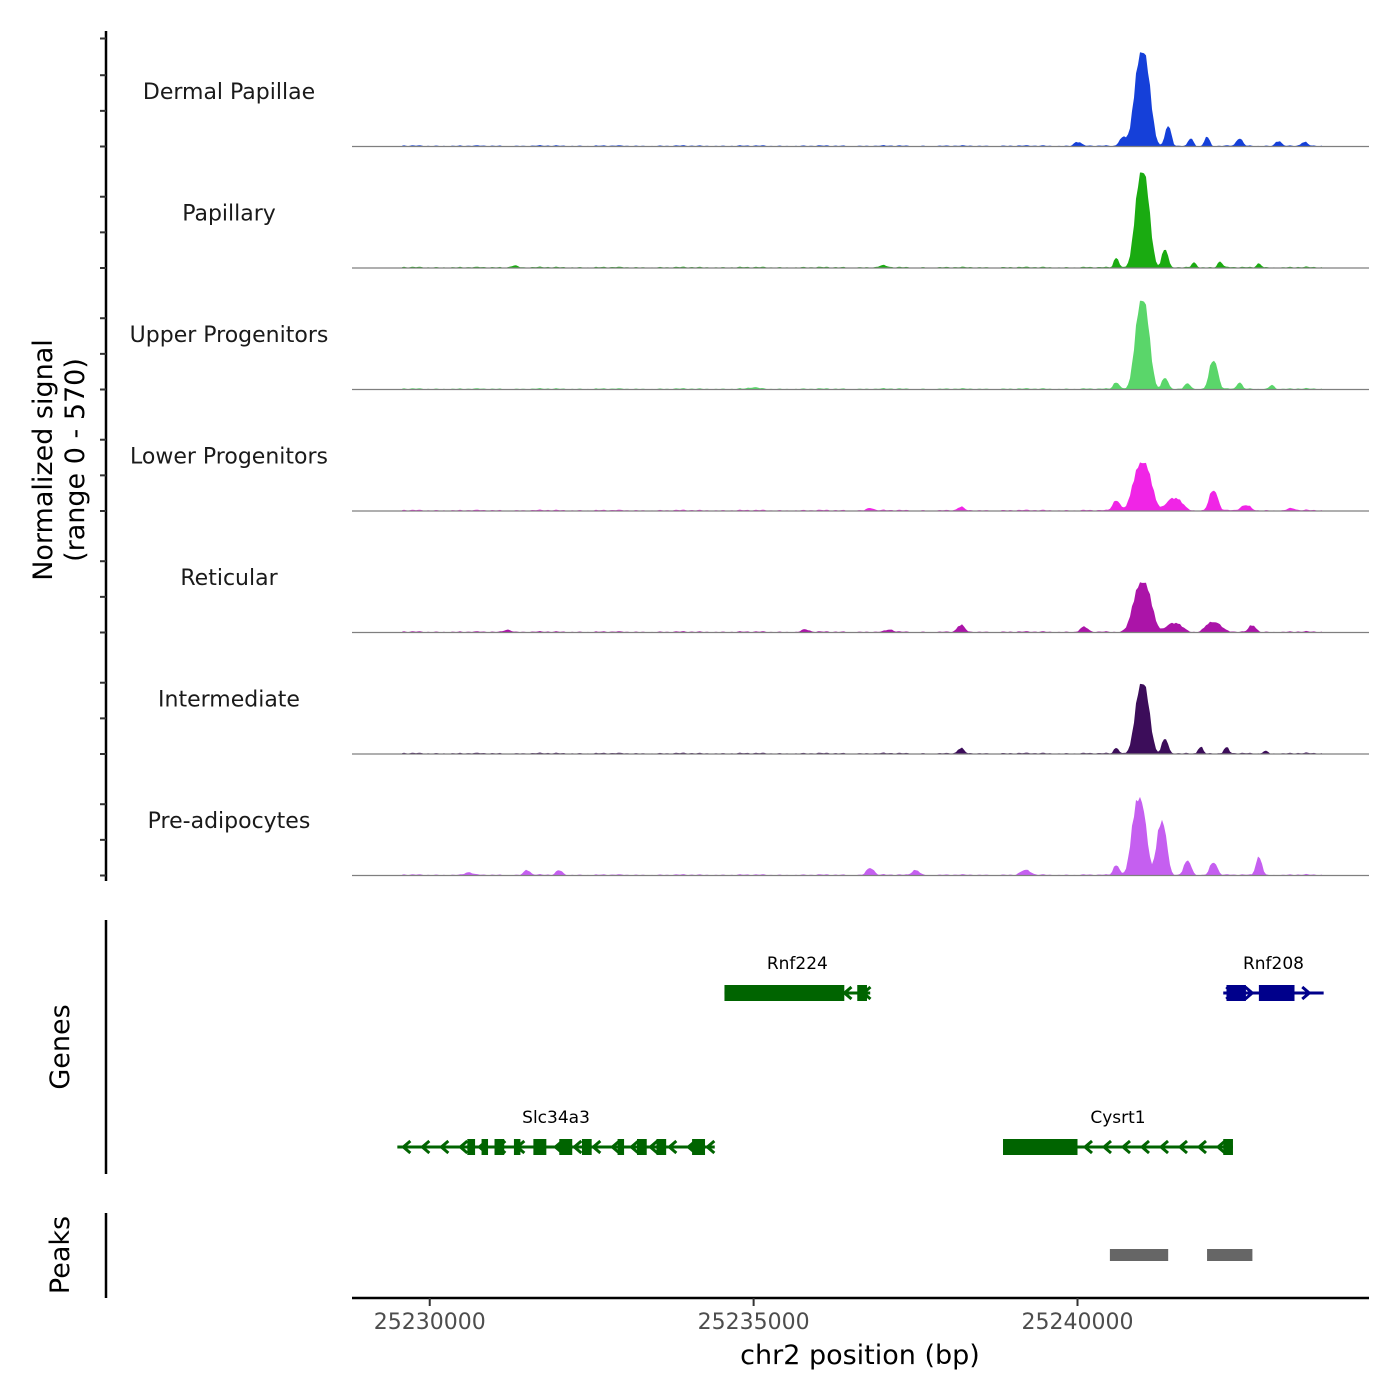  Describe the element at coordinates (860, 1054) in the screenshot. I see `gene-models: Rnf224 Rnf208 Slc34a3 Cysrt1` at that location.